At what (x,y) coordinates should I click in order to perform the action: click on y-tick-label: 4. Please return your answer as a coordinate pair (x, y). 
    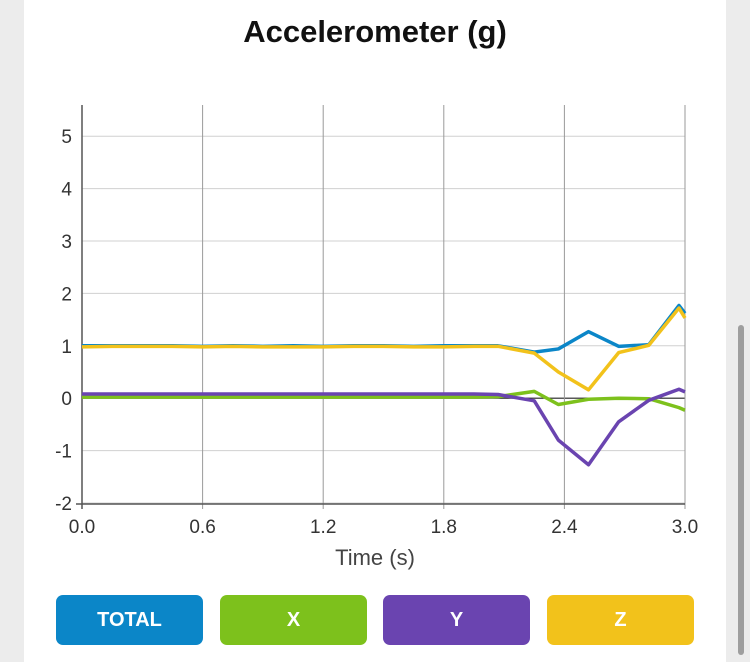
    Looking at the image, I should click on (66, 190).